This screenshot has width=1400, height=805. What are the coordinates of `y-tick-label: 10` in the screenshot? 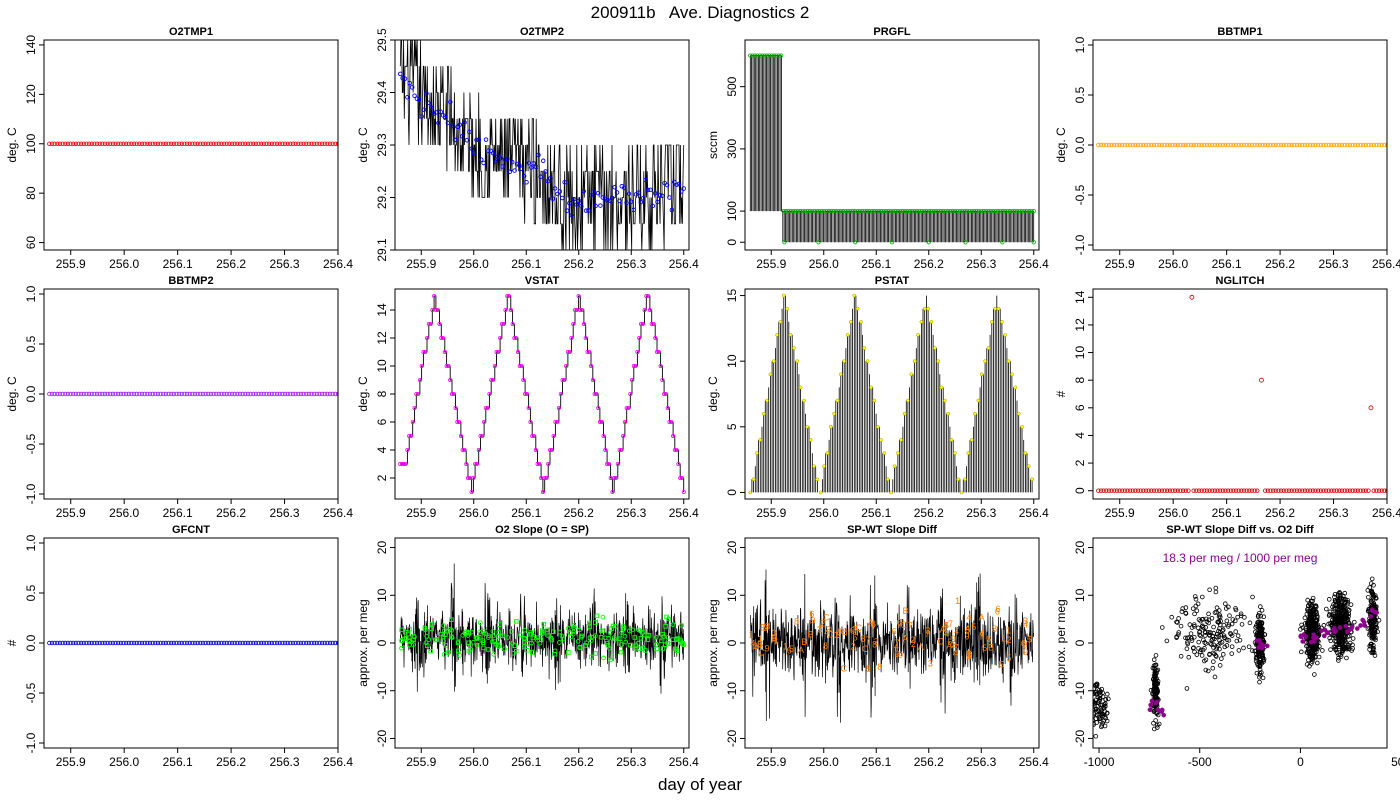 It's located at (732, 361).